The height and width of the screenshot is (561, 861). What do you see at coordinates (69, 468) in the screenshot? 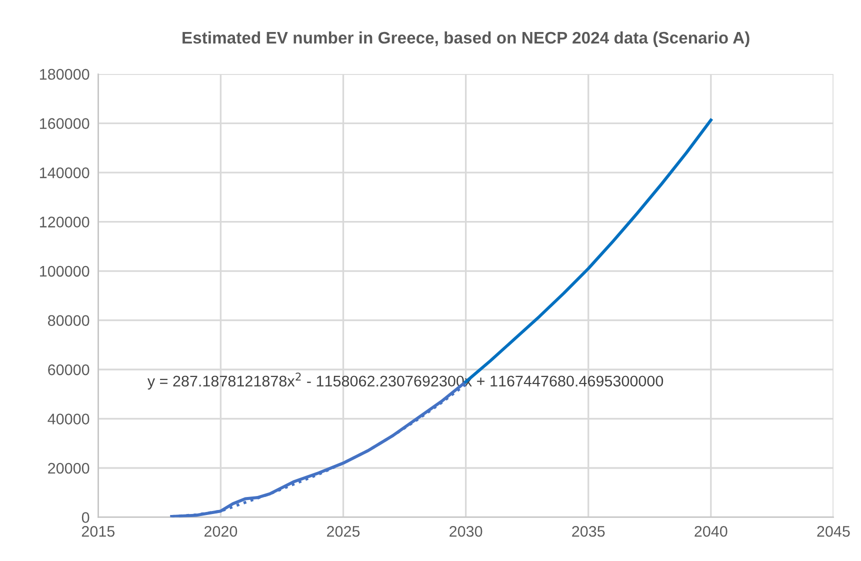
I see `y-tick-label: 20000` at bounding box center [69, 468].